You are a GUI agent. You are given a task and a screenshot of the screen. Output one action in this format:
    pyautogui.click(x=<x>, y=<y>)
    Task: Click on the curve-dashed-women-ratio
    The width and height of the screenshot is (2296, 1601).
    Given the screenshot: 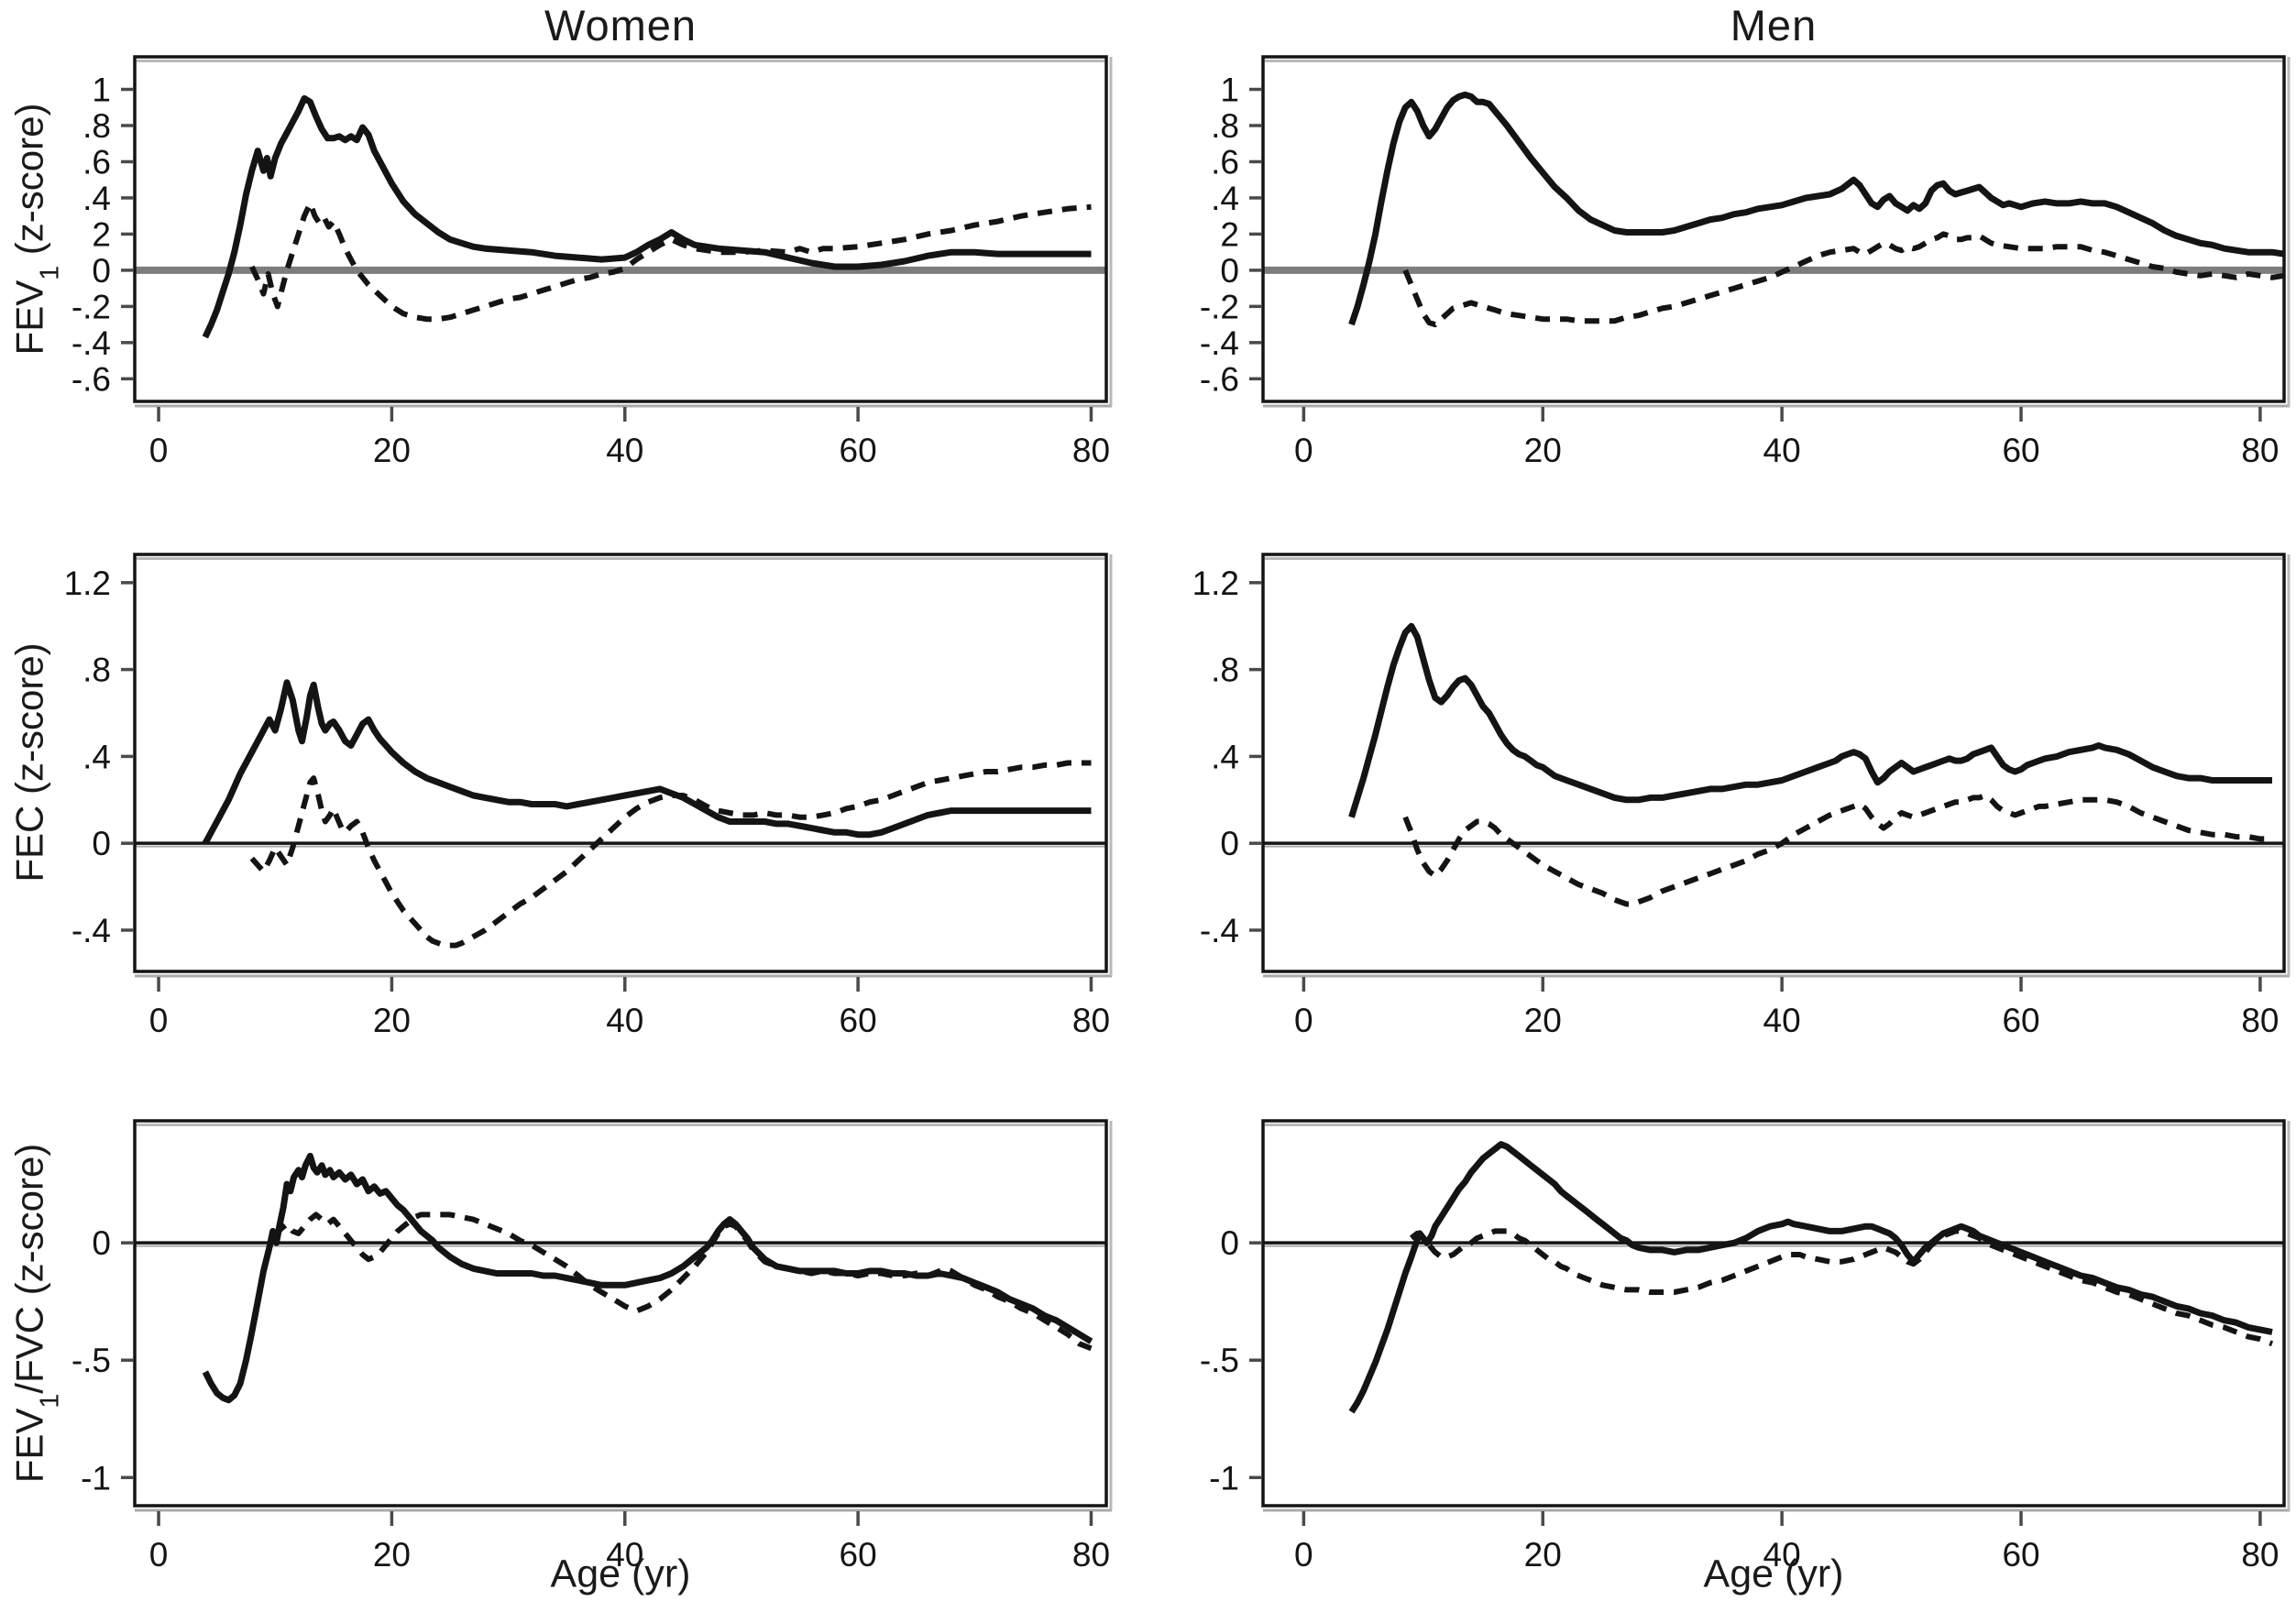 What is the action you would take?
    pyautogui.click(x=683, y=1282)
    